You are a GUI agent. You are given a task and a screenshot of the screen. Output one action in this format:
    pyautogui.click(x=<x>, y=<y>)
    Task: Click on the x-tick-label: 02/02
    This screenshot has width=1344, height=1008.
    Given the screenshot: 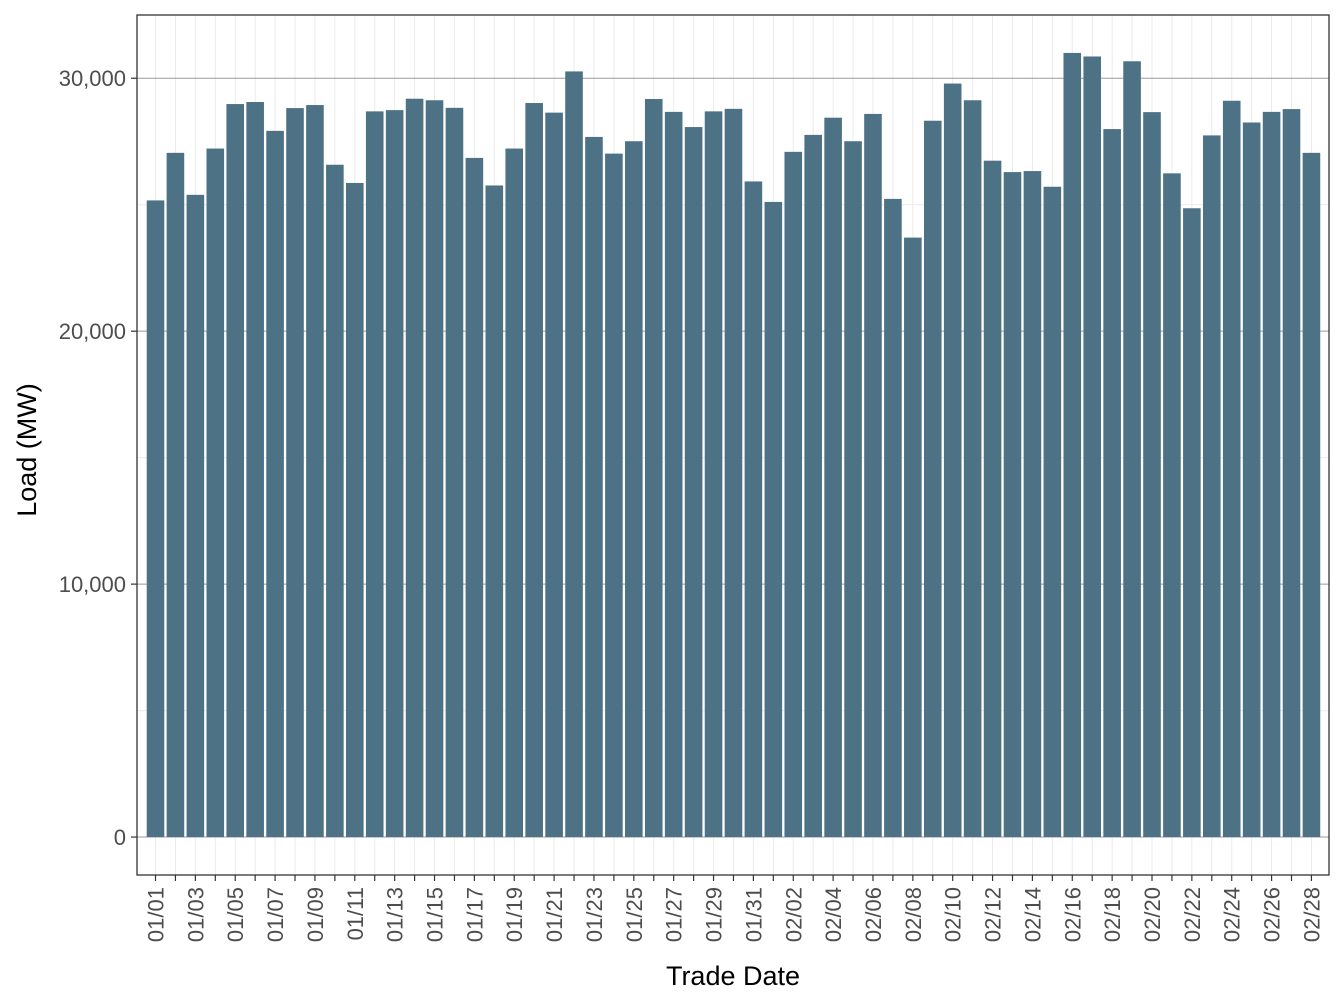 What is the action you would take?
    pyautogui.click(x=793, y=914)
    